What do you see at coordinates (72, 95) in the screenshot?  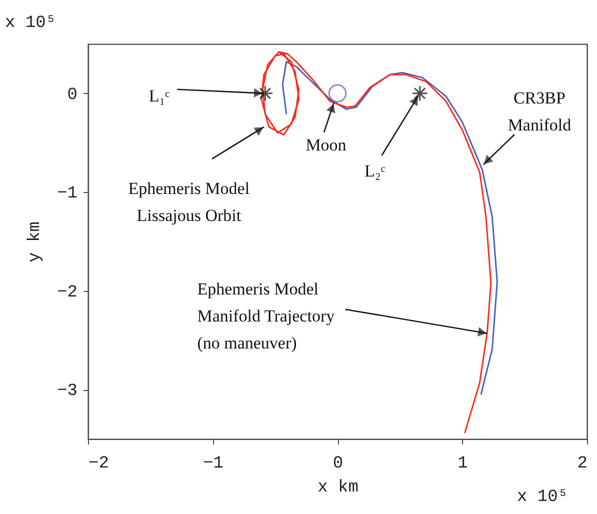 I see `y-tick-label: 0` at bounding box center [72, 95].